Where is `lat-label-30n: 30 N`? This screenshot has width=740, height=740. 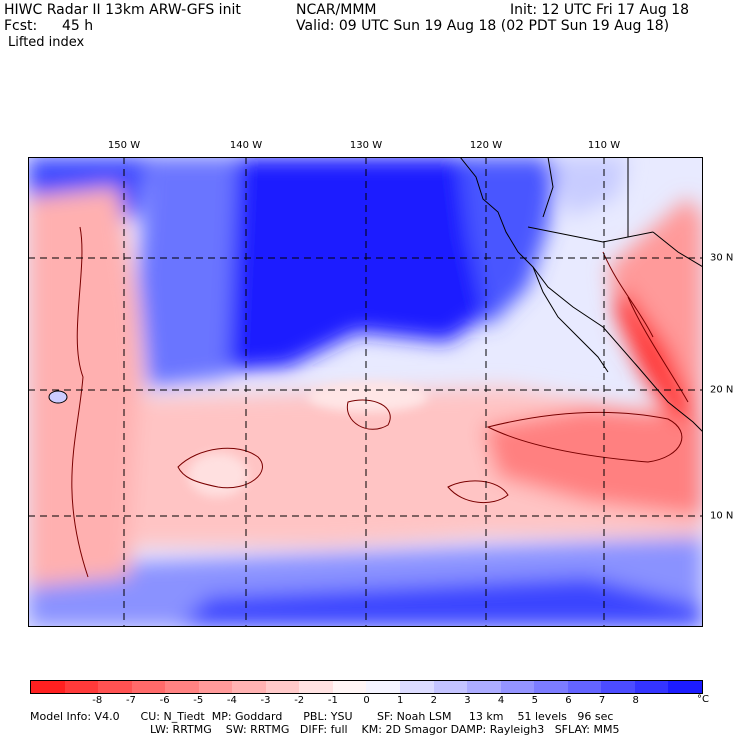 lat-label-30n: 30 N is located at coordinates (722, 258).